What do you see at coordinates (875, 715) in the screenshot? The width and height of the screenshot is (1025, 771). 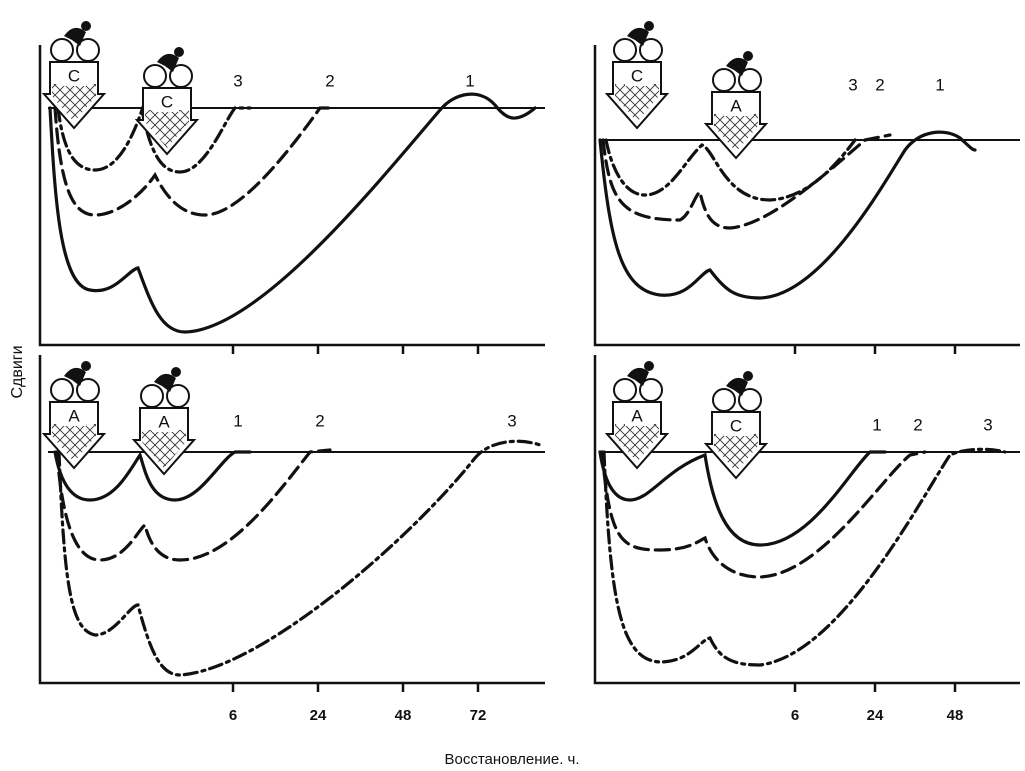 I see `x-tick-label: 24` at bounding box center [875, 715].